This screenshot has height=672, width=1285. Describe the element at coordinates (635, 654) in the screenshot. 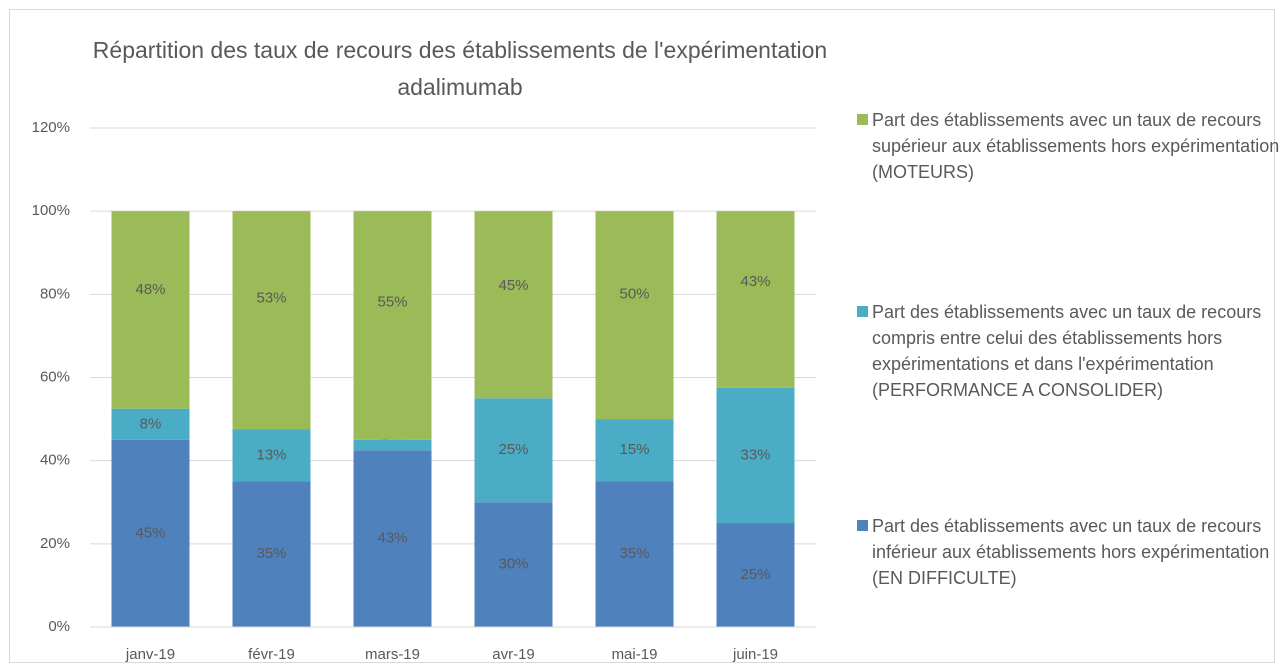

I see `x-tick-label: mai-19` at that location.